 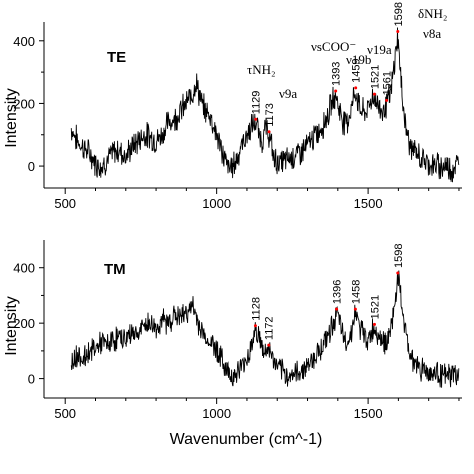 I want to click on y-tick-label-tm: 400, so click(x=24, y=268).